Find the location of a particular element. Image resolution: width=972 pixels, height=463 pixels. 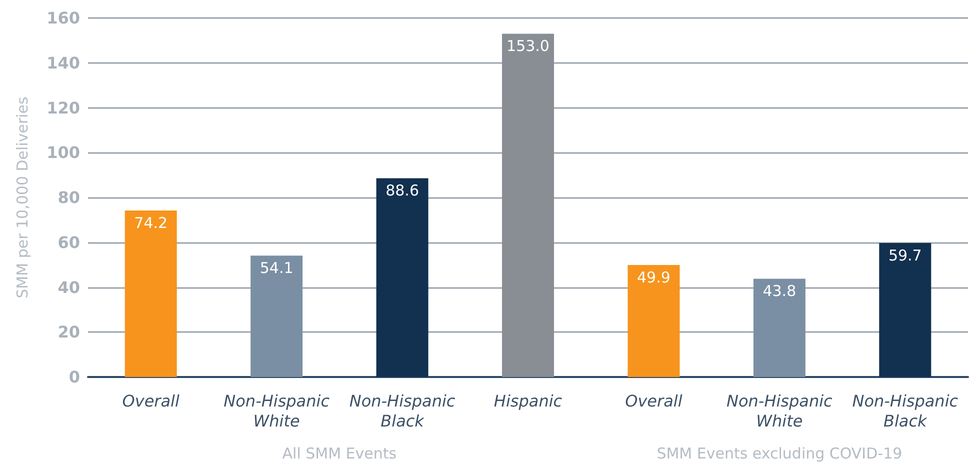

text: SMM Events excluding COVID-19 is located at coordinates (779, 453).